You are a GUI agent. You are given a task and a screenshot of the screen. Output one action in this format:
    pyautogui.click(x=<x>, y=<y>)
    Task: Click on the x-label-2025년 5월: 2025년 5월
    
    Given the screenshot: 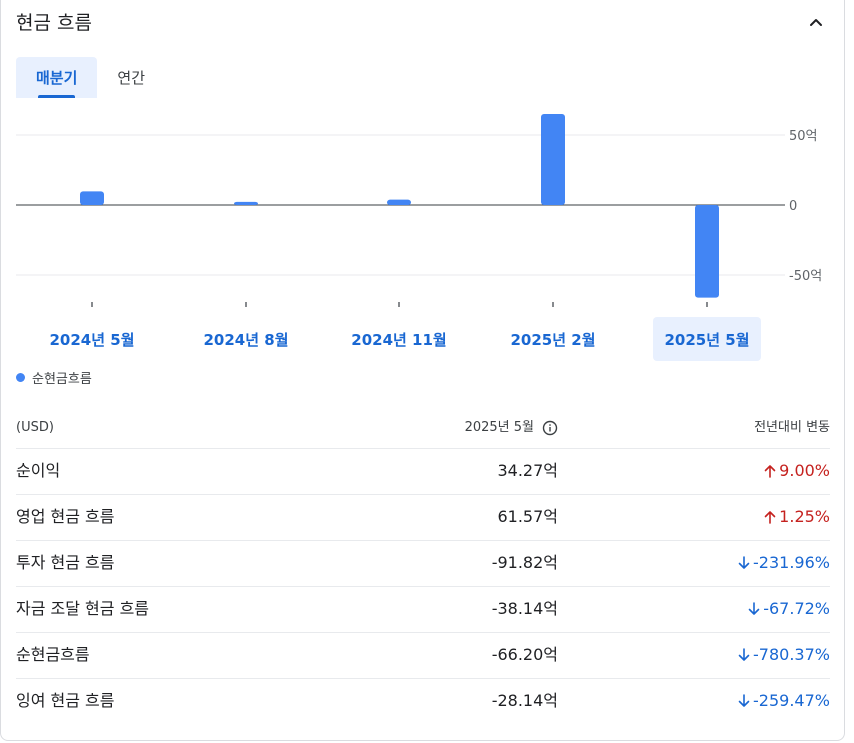 What is the action you would take?
    pyautogui.click(x=707, y=339)
    